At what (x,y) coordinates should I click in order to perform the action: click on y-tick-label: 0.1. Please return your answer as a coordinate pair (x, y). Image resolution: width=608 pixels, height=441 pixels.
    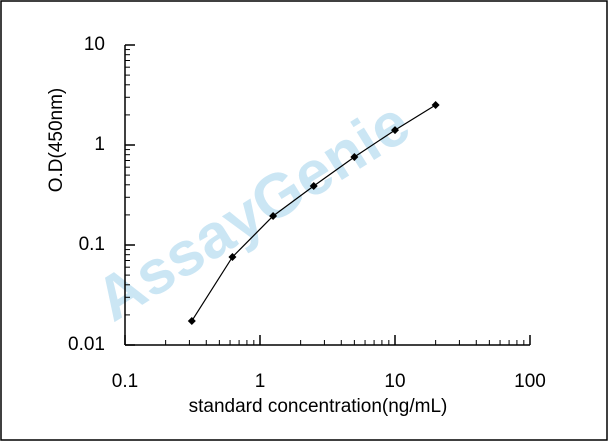
    Looking at the image, I should click on (92, 244).